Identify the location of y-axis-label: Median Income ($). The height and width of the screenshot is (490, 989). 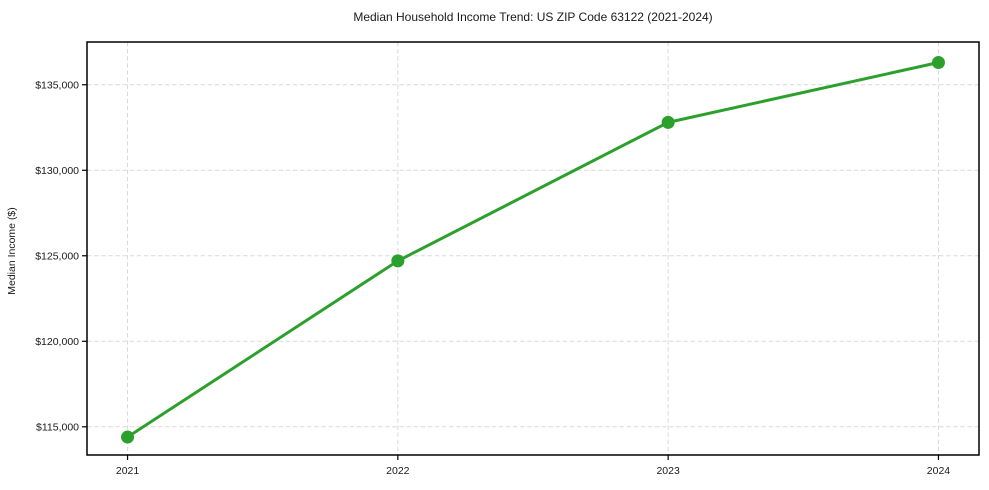
(12, 251).